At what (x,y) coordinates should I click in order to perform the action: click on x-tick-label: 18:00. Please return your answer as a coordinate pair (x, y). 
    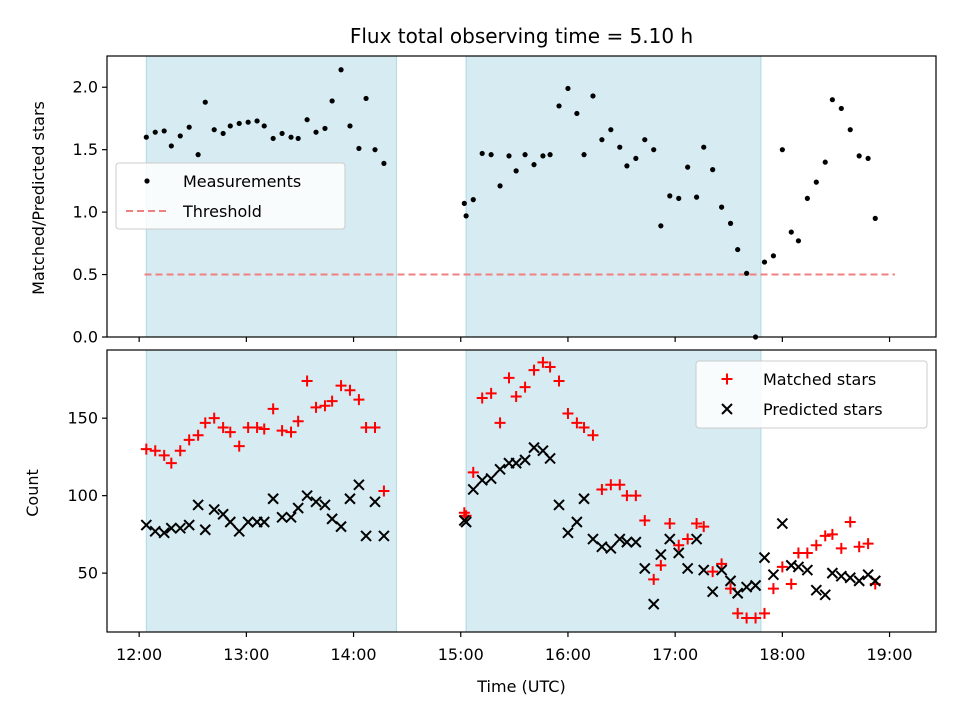
    Looking at the image, I should click on (782, 654).